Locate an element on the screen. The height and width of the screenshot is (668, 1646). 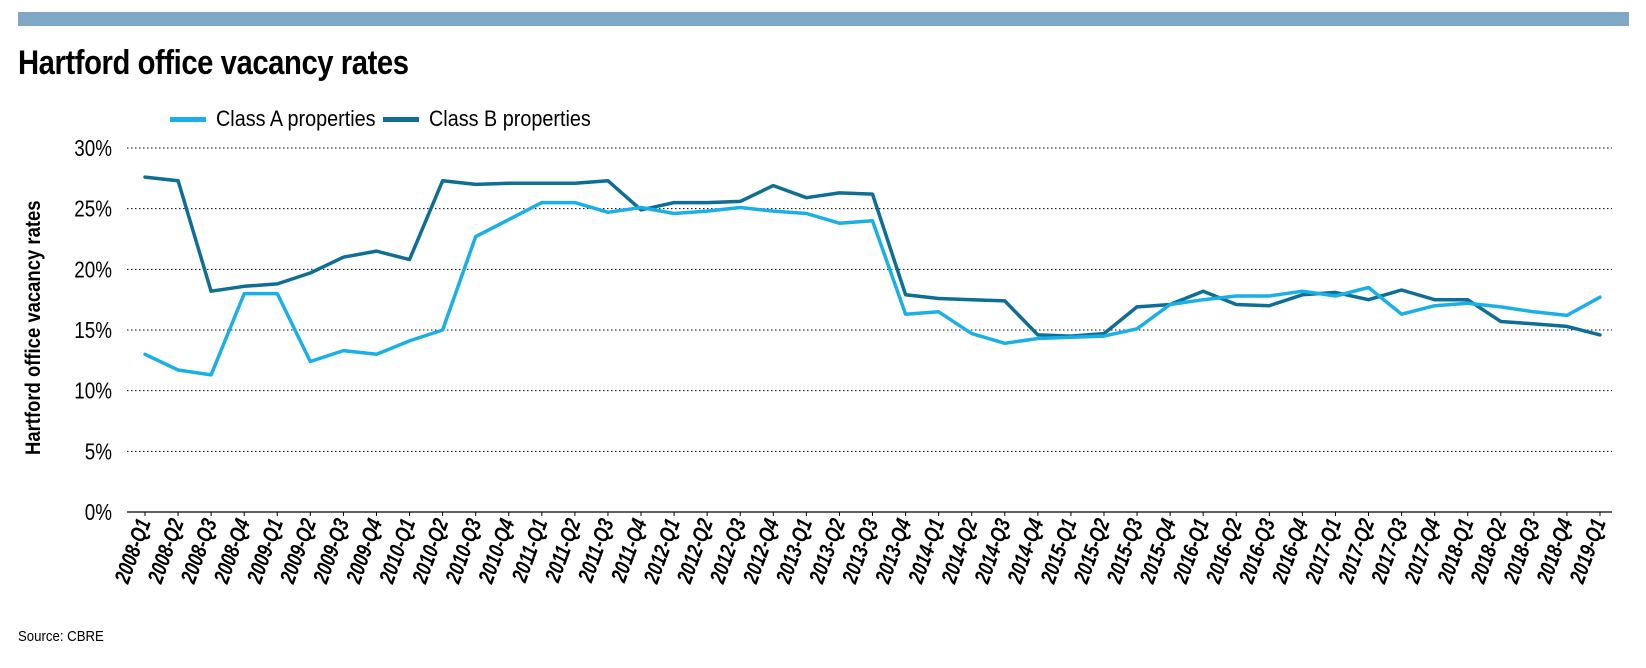
legend-label-class-a: Class A properties is located at coordinates (296, 118).